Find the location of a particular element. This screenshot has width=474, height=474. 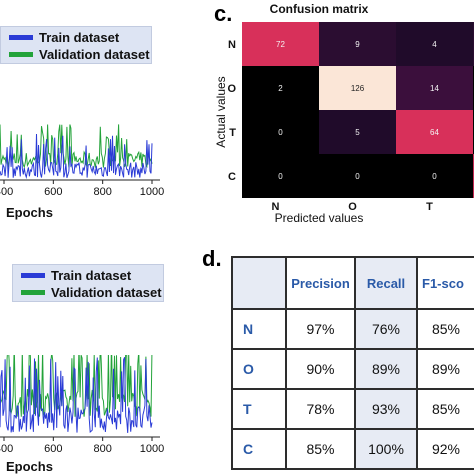

table-row: O 90% 89% 89% is located at coordinates (352, 369).